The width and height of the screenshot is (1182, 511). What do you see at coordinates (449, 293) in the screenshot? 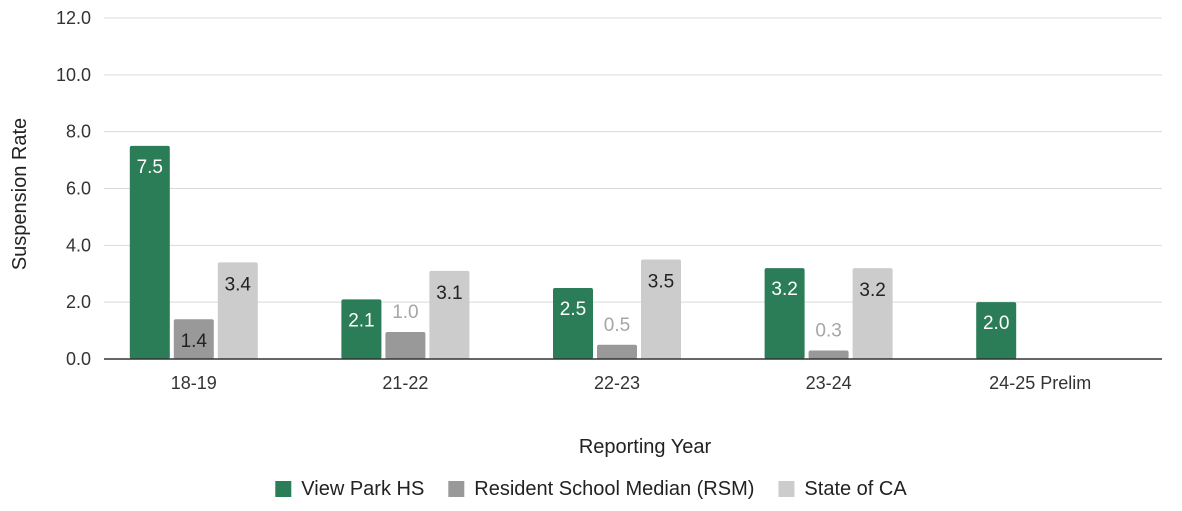
I see `data-label: 3.1` at bounding box center [449, 293].